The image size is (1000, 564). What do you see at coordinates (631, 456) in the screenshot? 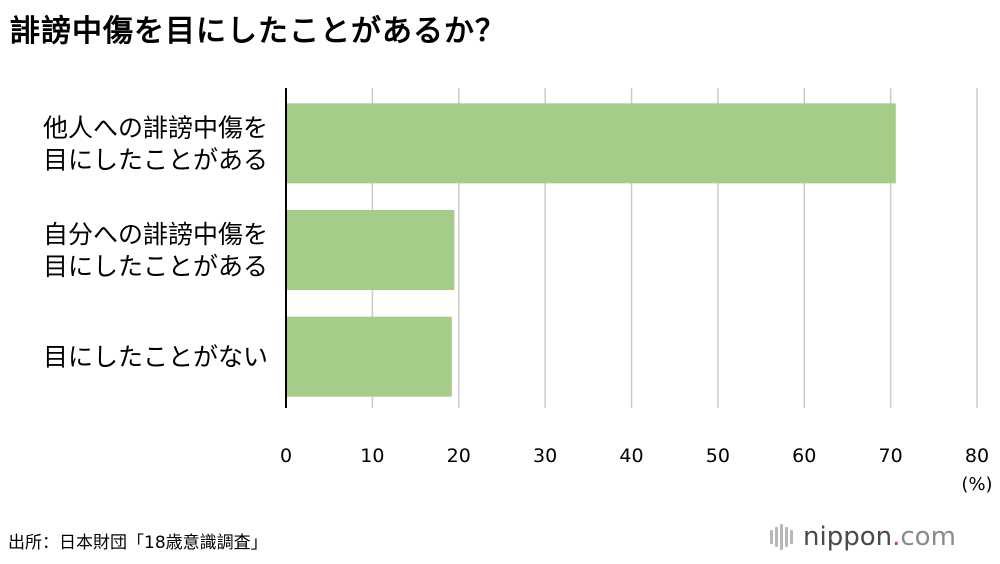
I see `x-tick-label: 40` at bounding box center [631, 456].